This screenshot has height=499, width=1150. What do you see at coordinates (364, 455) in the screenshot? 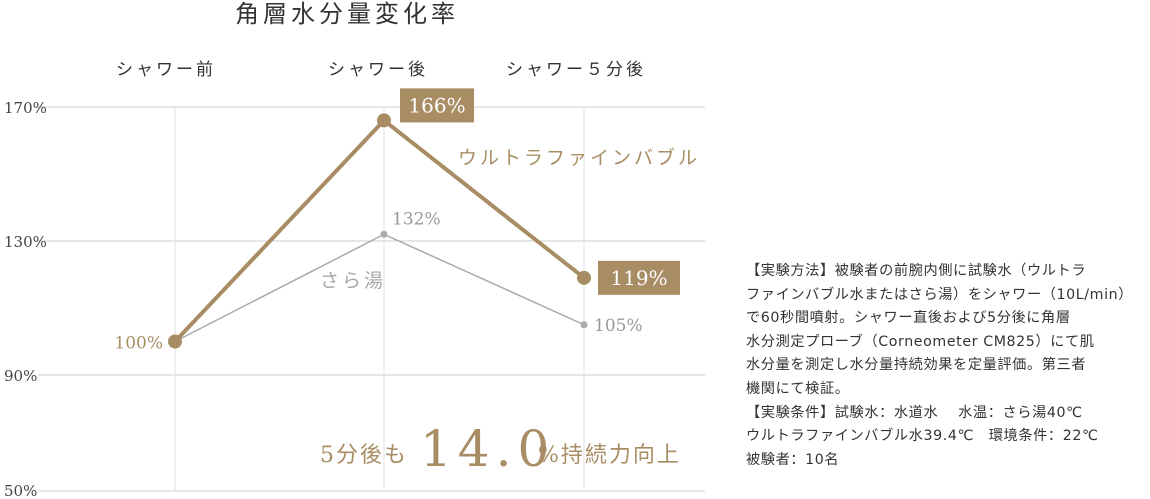
I see `highlight-prefix: 5分後も` at bounding box center [364, 455].